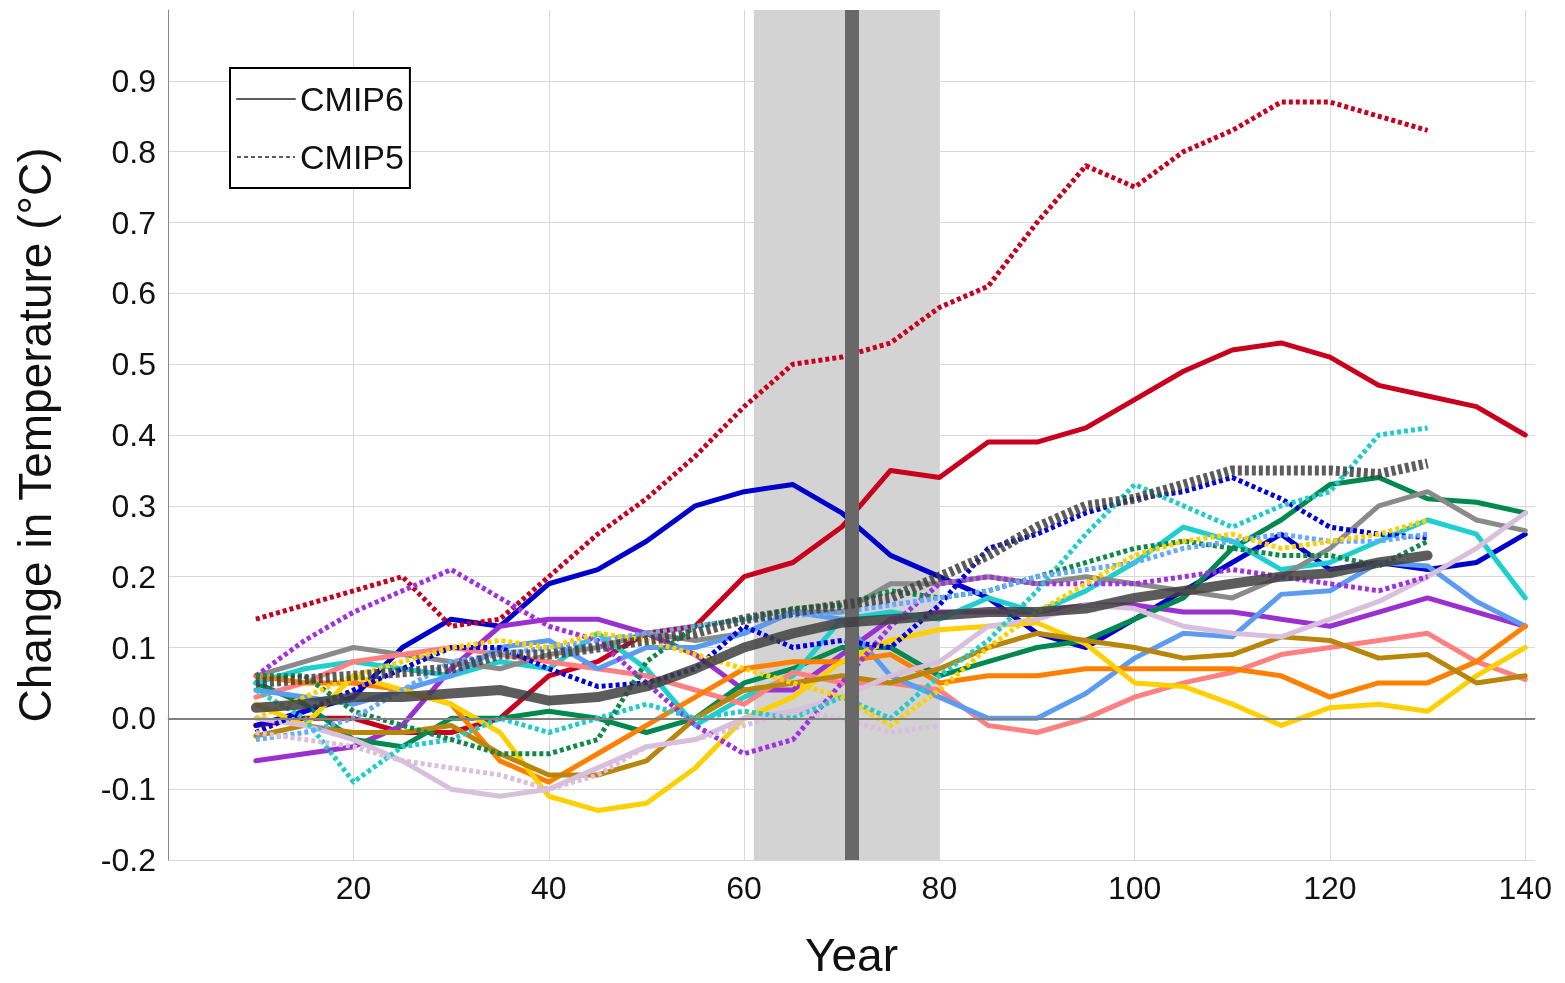 This screenshot has width=1565, height=983. Describe the element at coordinates (352, 99) in the screenshot. I see `legend-label: CMIP6` at that location.